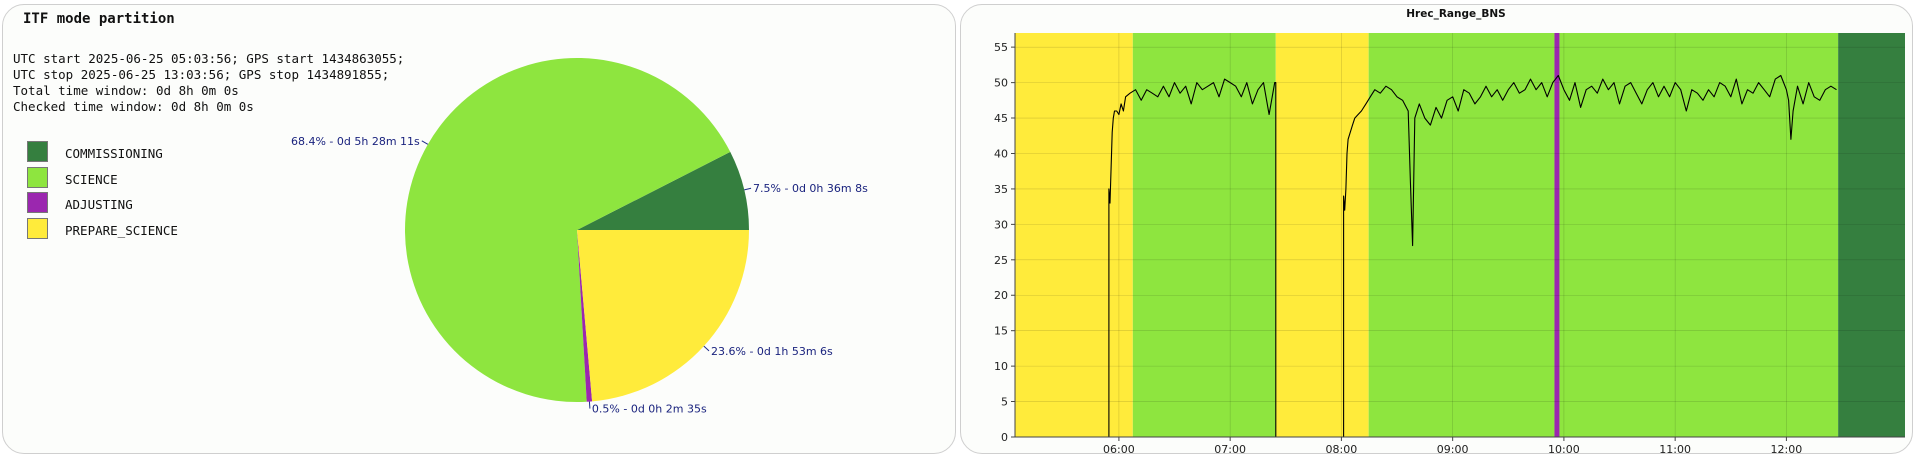  Describe the element at coordinates (114, 153) in the screenshot. I see `legend-label: COMMISSIONING` at that location.